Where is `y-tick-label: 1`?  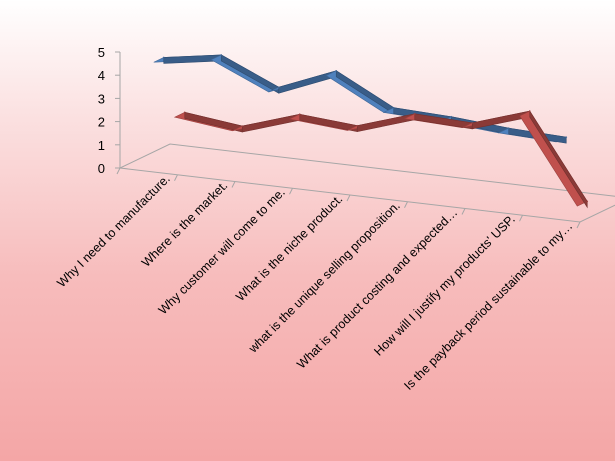 y-tick-label: 1 is located at coordinates (101, 145).